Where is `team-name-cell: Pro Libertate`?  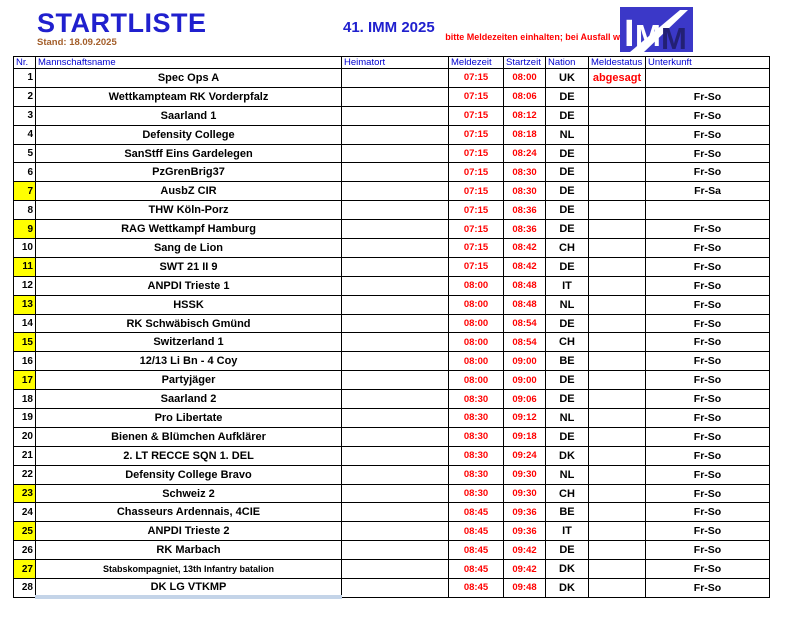
team-name-cell: Pro Libertate is located at coordinates (188, 418).